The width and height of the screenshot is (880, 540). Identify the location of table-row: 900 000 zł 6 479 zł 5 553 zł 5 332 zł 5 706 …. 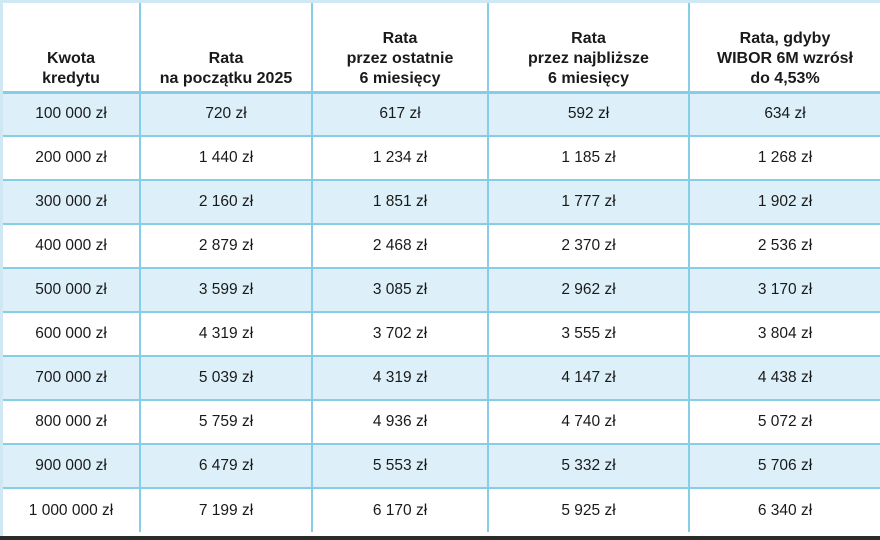
(441, 466).